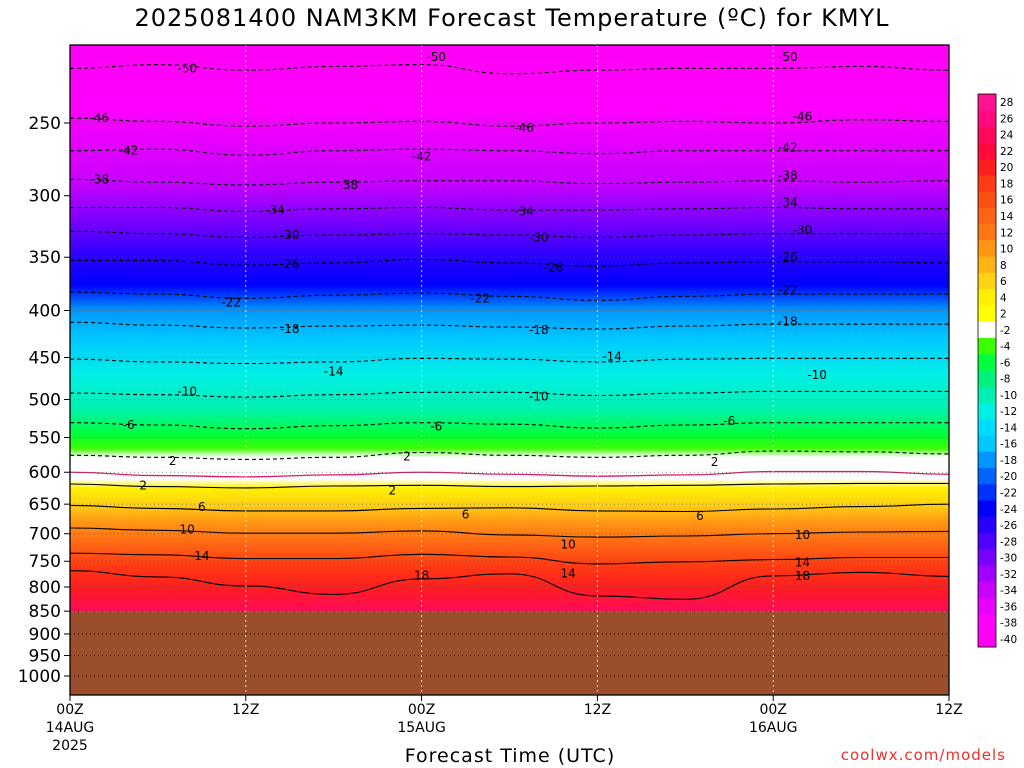 This screenshot has width=1024, height=768. I want to click on colorbar-label: -18, so click(1008, 461).